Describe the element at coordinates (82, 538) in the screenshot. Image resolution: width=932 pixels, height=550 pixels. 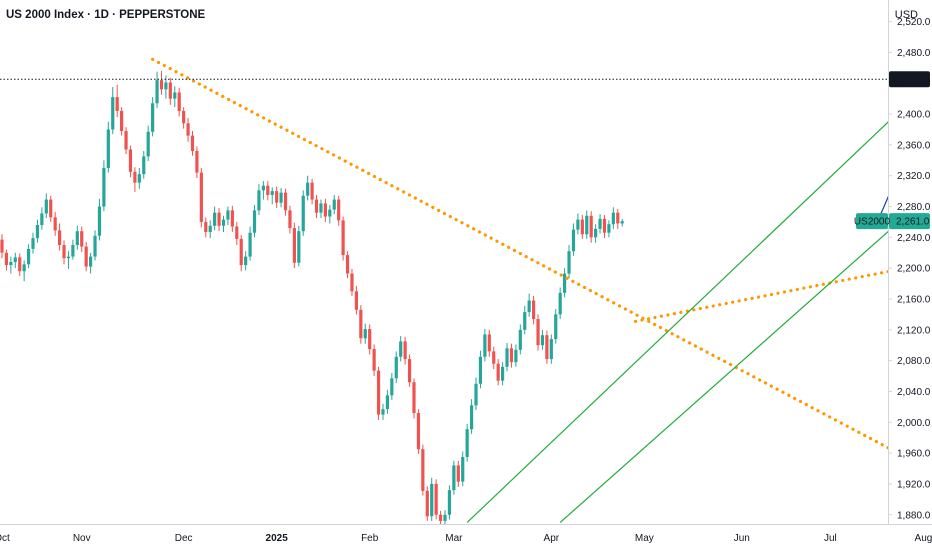
I see `x-tick-label: Nov` at that location.